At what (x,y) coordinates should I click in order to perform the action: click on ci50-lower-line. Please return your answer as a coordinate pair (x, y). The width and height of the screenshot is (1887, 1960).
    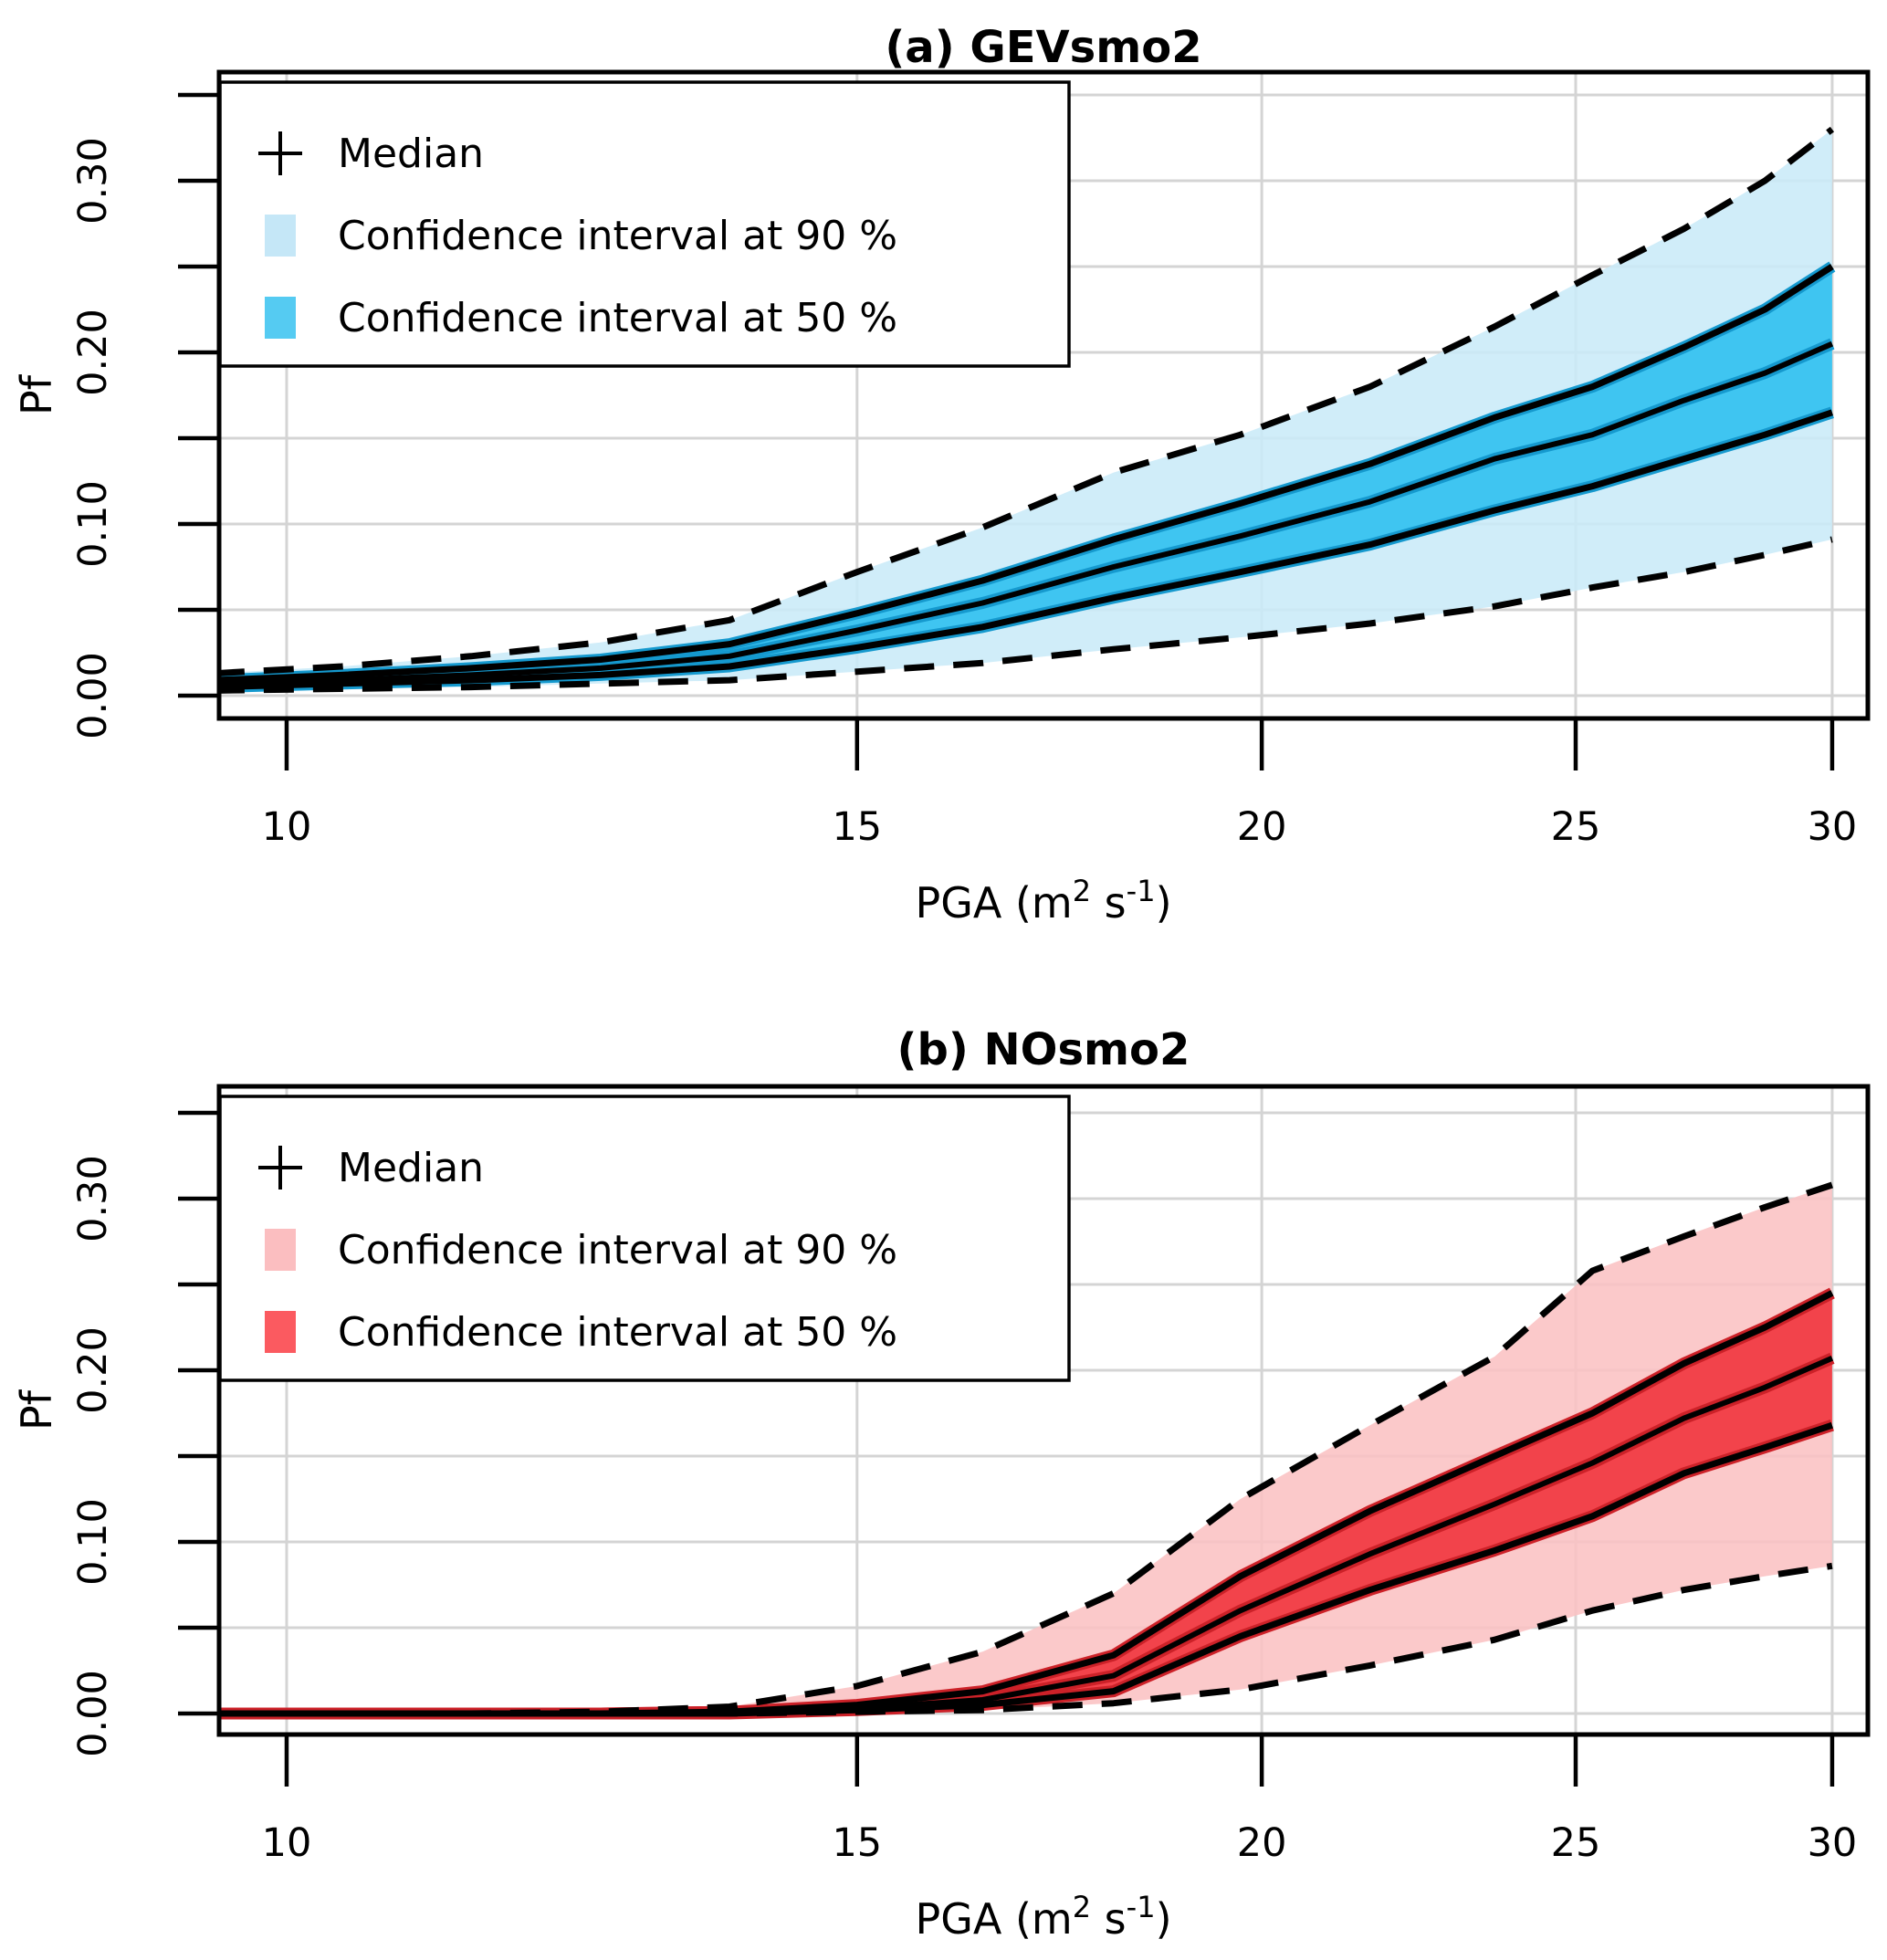
    Looking at the image, I should click on (1026, 549).